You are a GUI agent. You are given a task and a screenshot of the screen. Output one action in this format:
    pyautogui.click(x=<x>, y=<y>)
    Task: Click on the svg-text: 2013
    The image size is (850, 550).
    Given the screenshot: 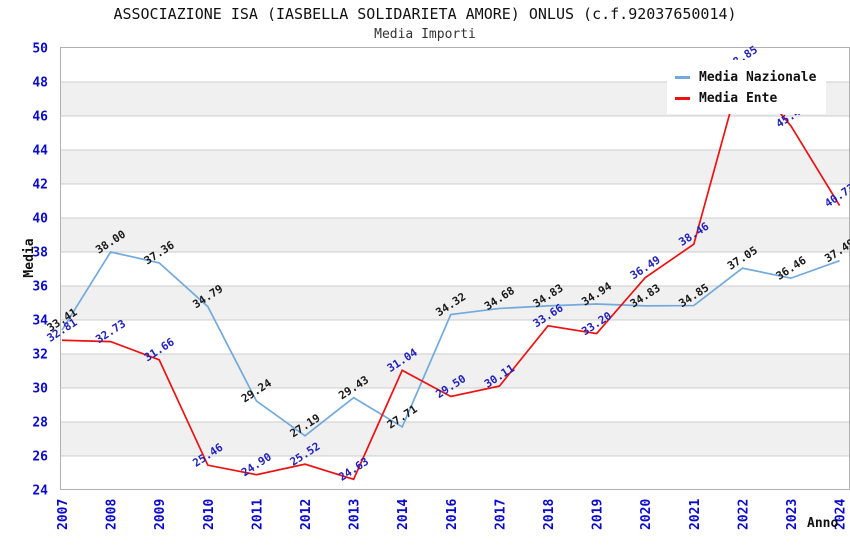 What is the action you would take?
    pyautogui.click(x=355, y=514)
    